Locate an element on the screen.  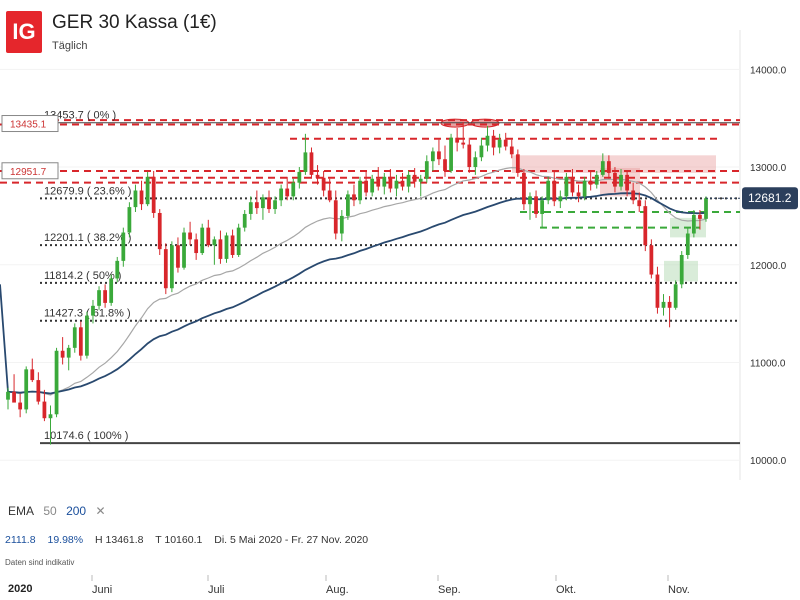
y-tick-label: 11000.0 is located at coordinates (768, 364).